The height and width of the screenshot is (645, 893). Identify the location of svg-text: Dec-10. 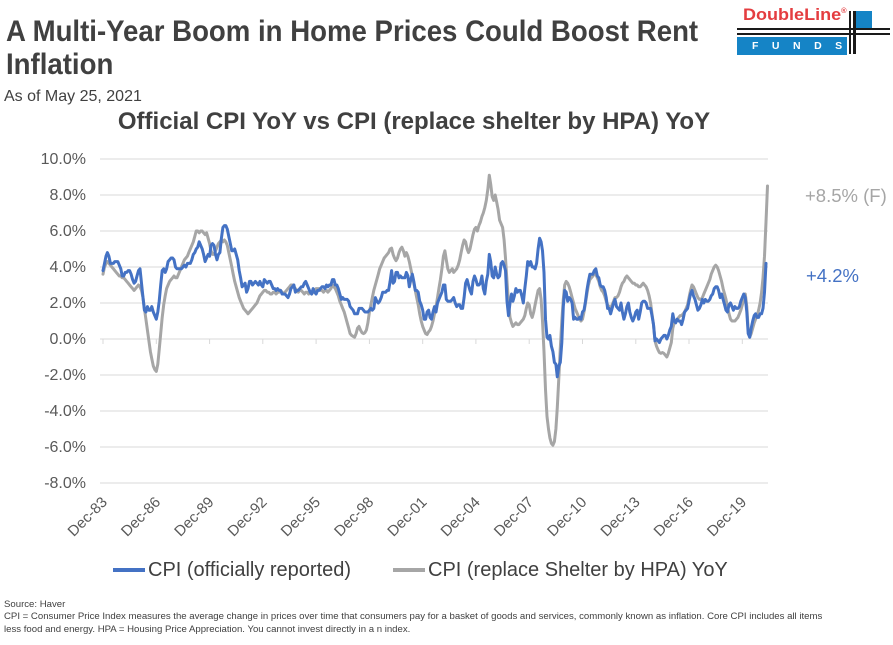
(567, 517).